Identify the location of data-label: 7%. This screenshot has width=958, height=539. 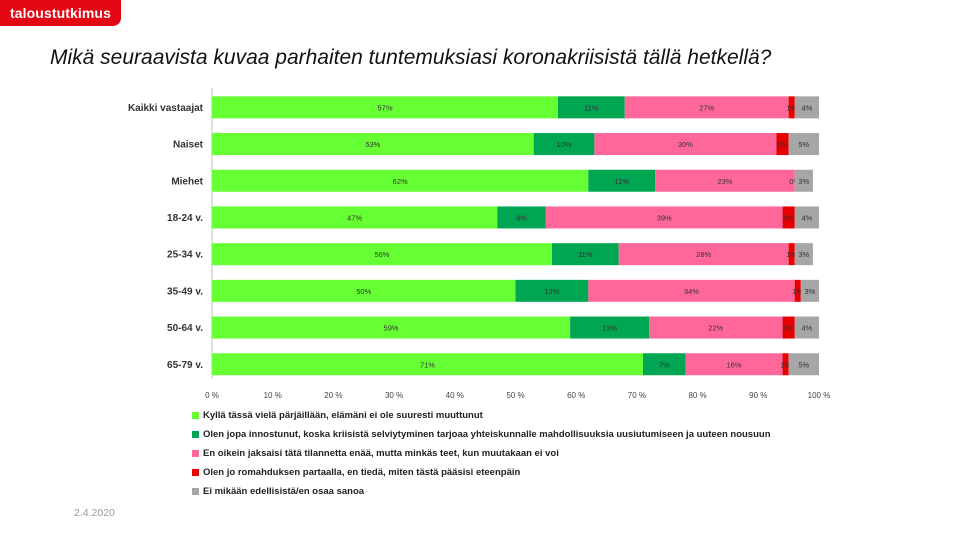
(664, 364).